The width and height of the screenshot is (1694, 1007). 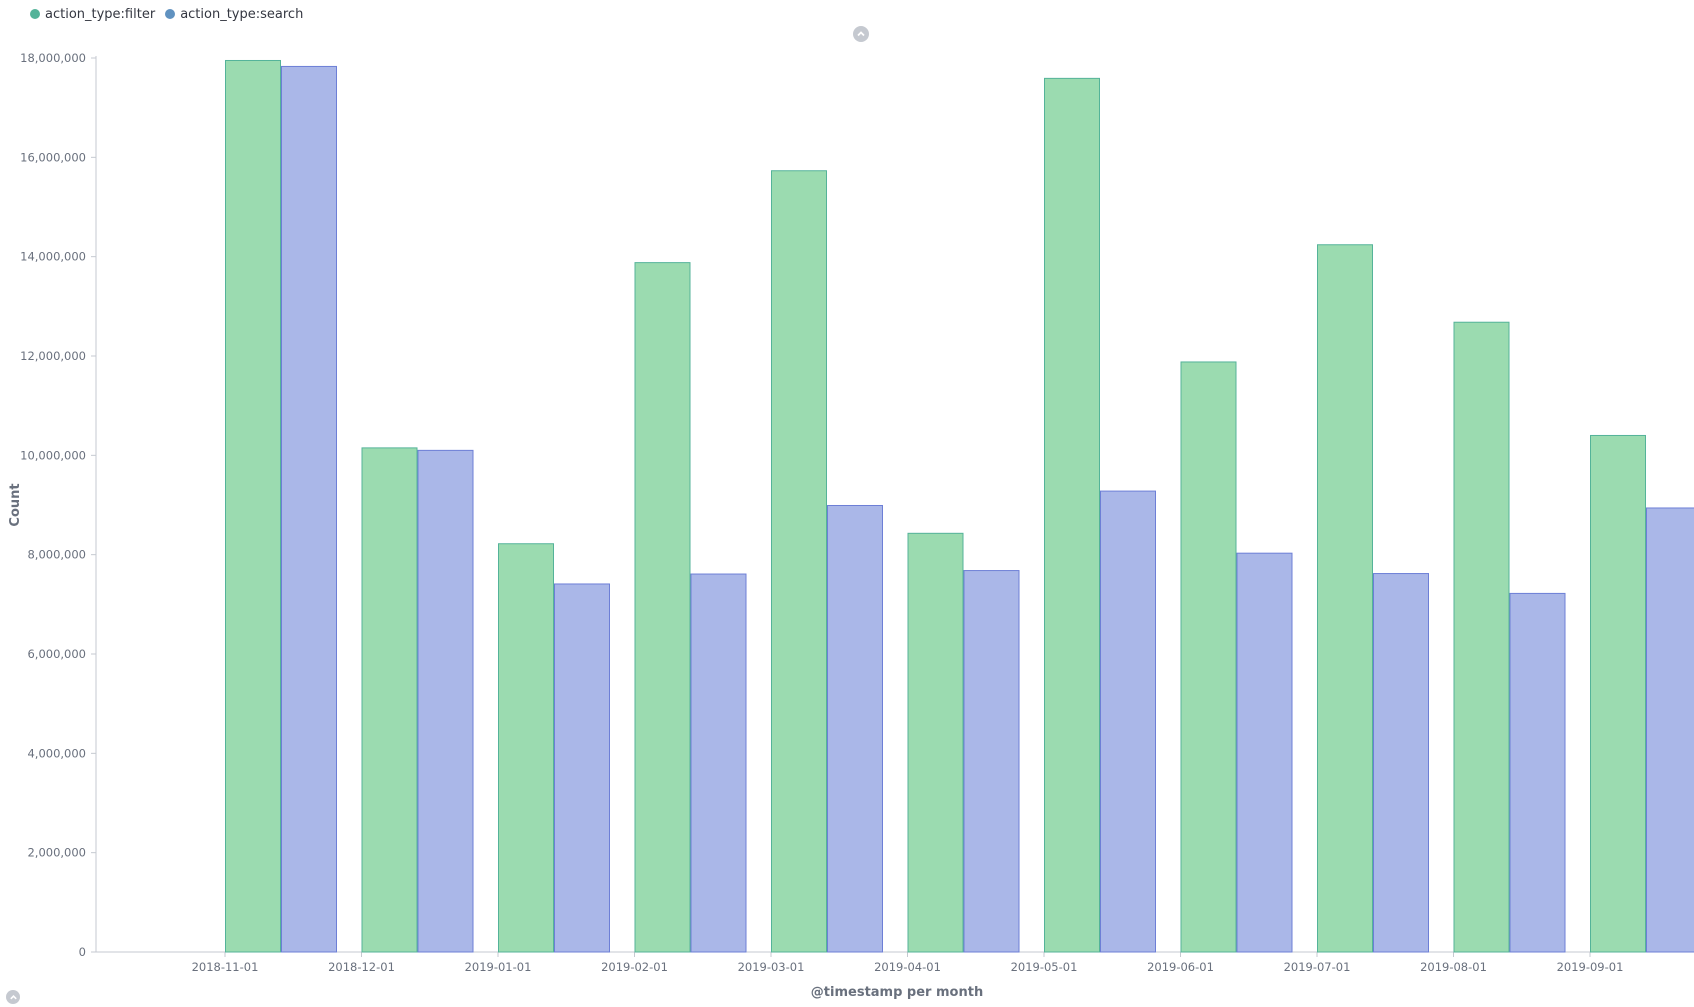 What do you see at coordinates (170, 14) in the screenshot?
I see `legend-dot-search` at bounding box center [170, 14].